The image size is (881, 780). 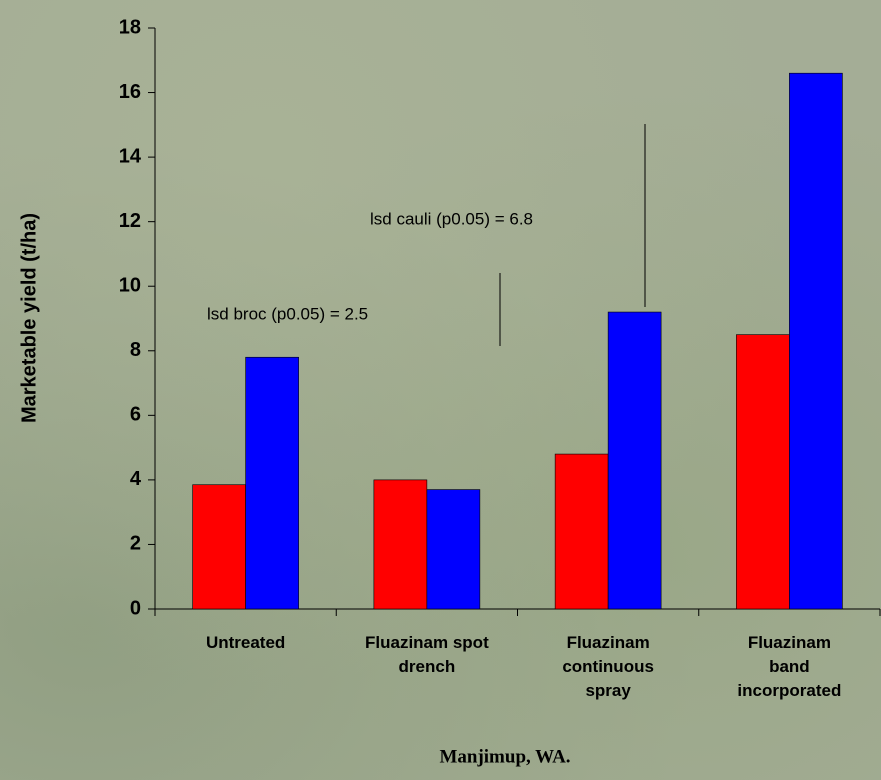 What do you see at coordinates (135, 608) in the screenshot?
I see `y-tick-label: 0` at bounding box center [135, 608].